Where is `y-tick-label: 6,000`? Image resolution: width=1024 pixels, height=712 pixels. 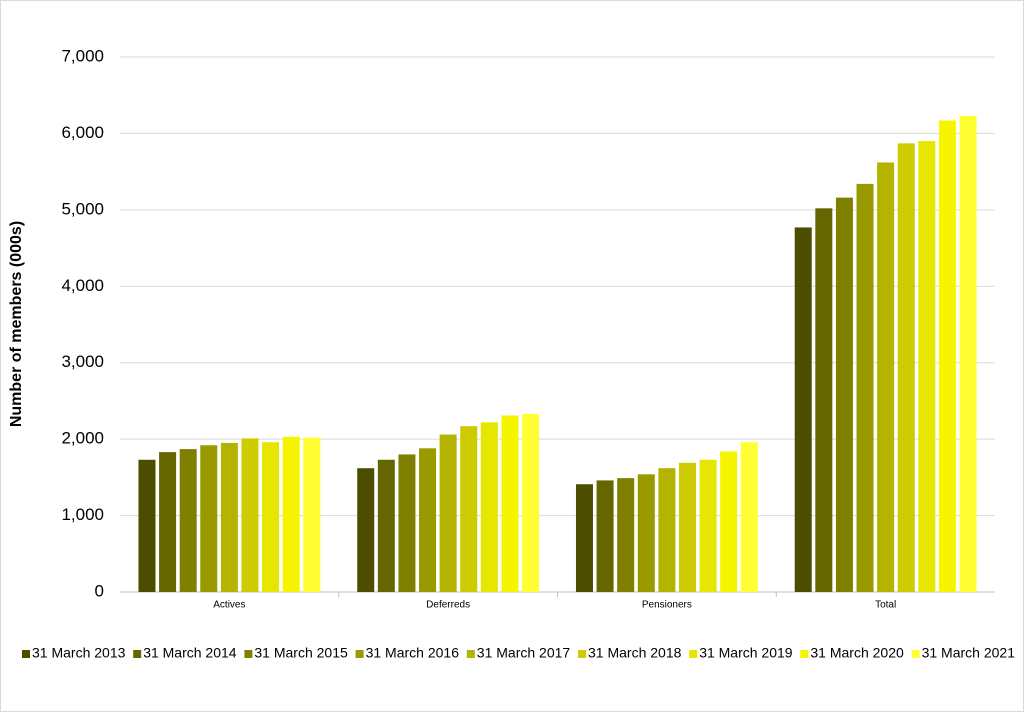
y-tick-label: 6,000 is located at coordinates (82, 132).